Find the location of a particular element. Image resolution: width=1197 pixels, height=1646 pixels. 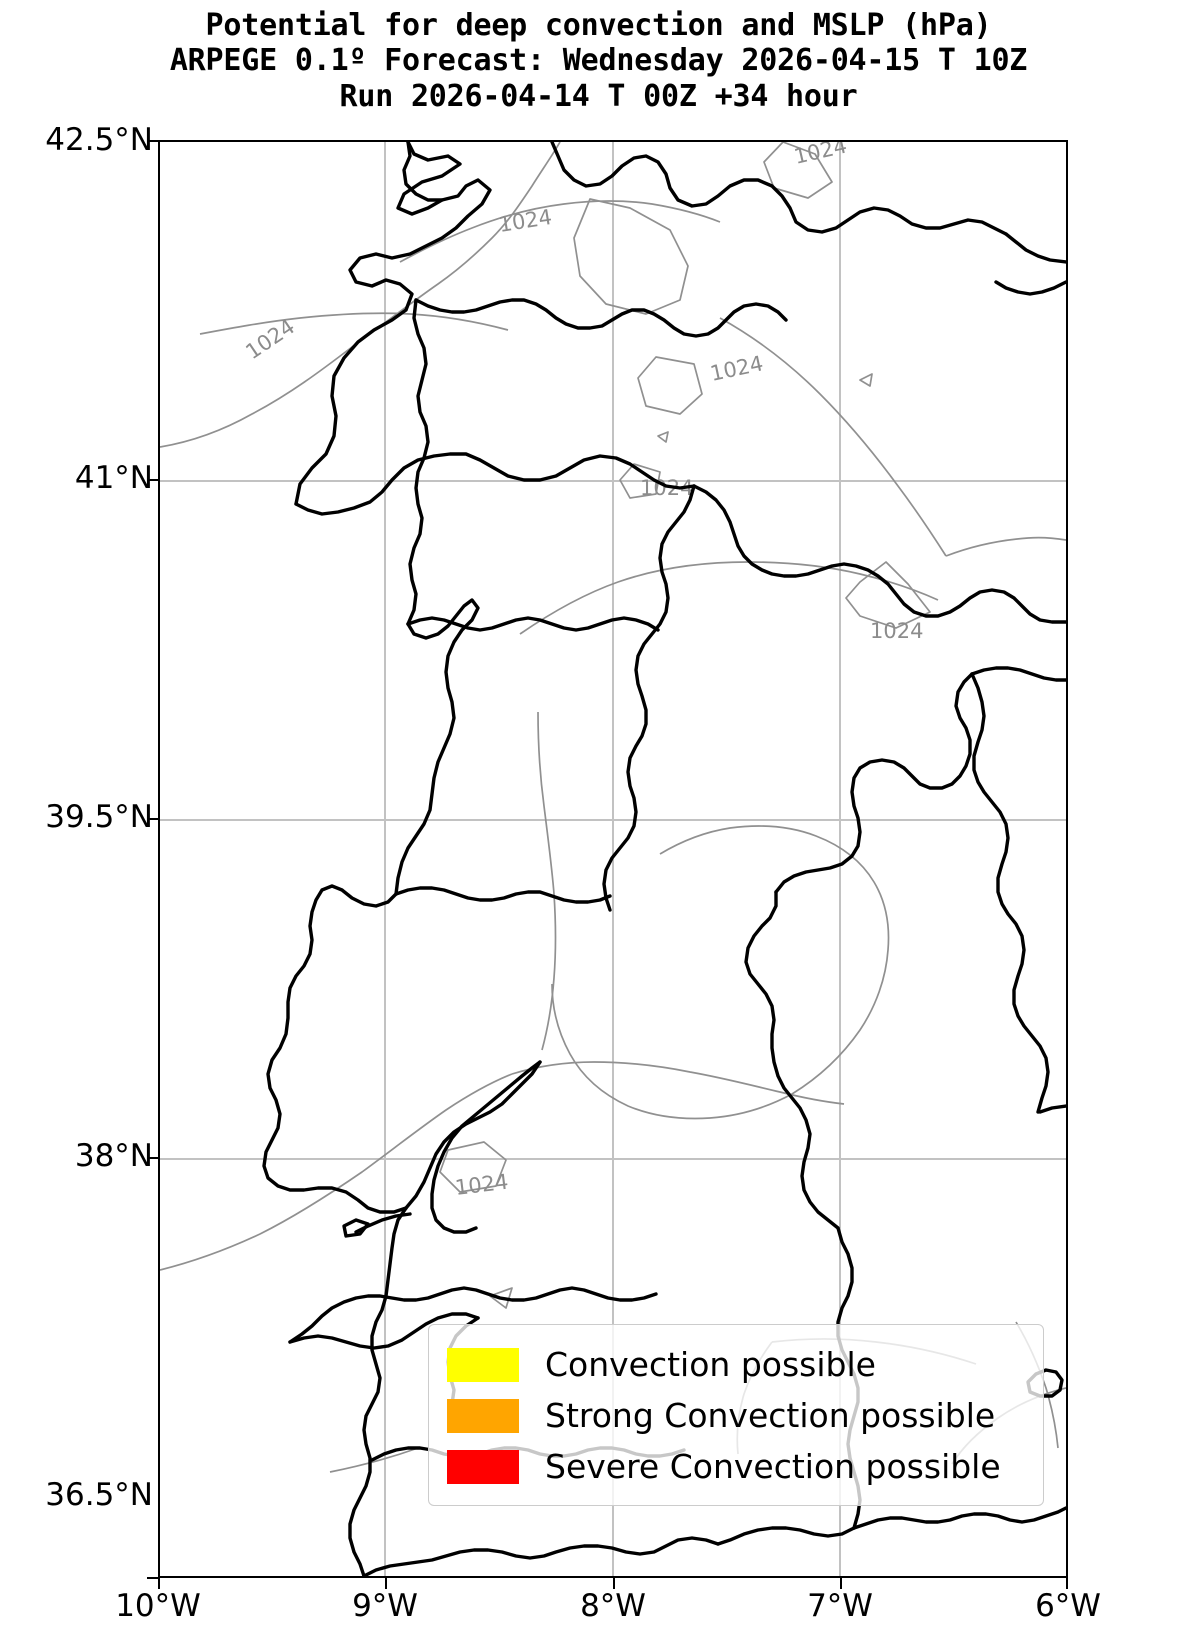

coastline-portugal-north is located at coordinates (418, 462).